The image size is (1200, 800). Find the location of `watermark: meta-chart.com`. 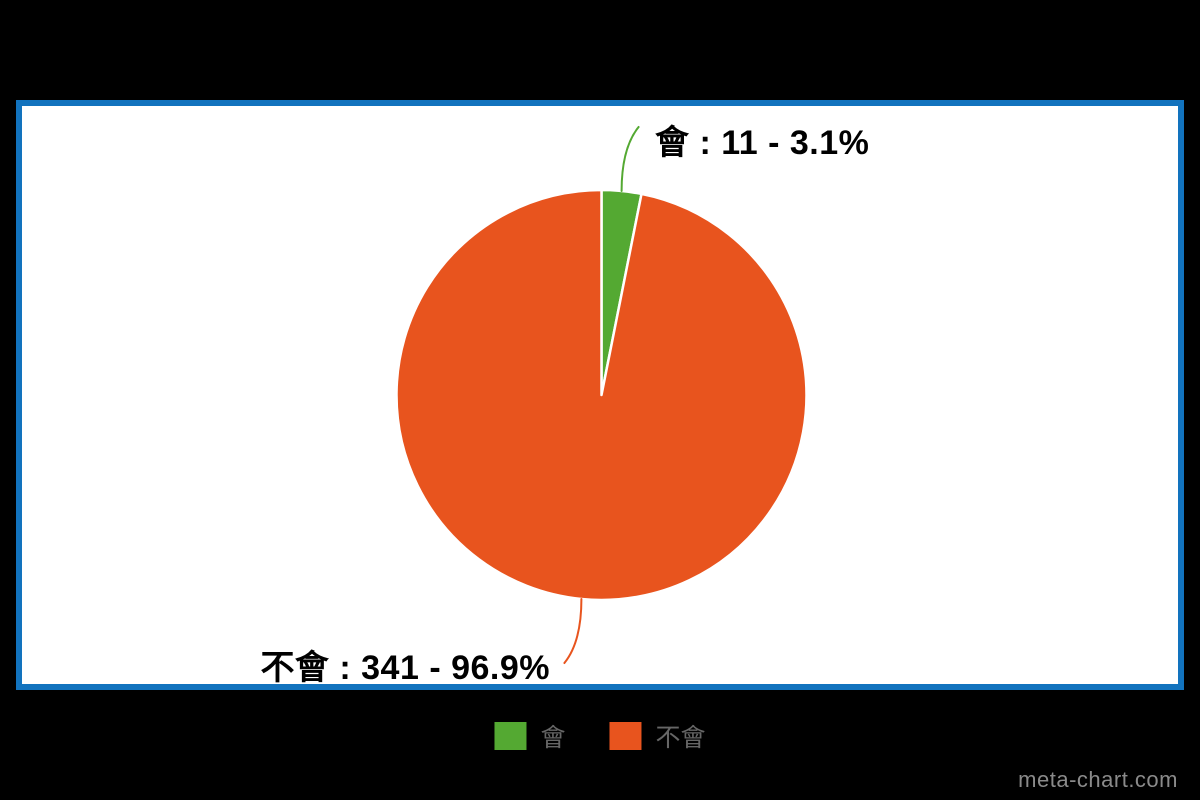

watermark: meta-chart.com is located at coordinates (1098, 779).